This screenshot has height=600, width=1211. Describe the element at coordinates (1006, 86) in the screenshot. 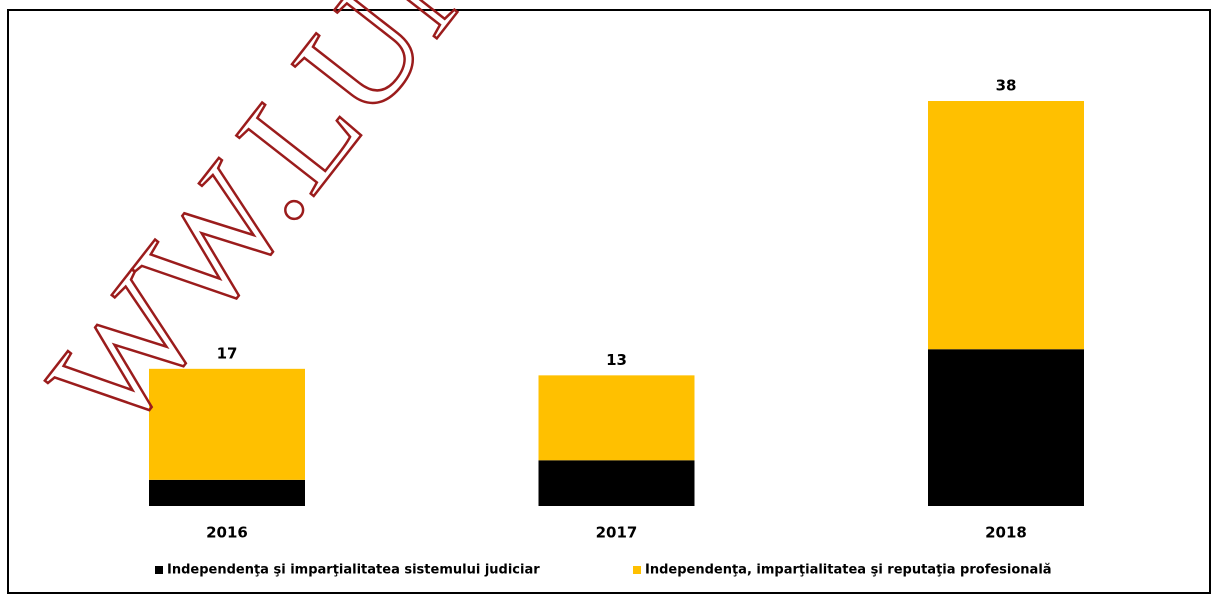

I see `data-label: 38` at that location.